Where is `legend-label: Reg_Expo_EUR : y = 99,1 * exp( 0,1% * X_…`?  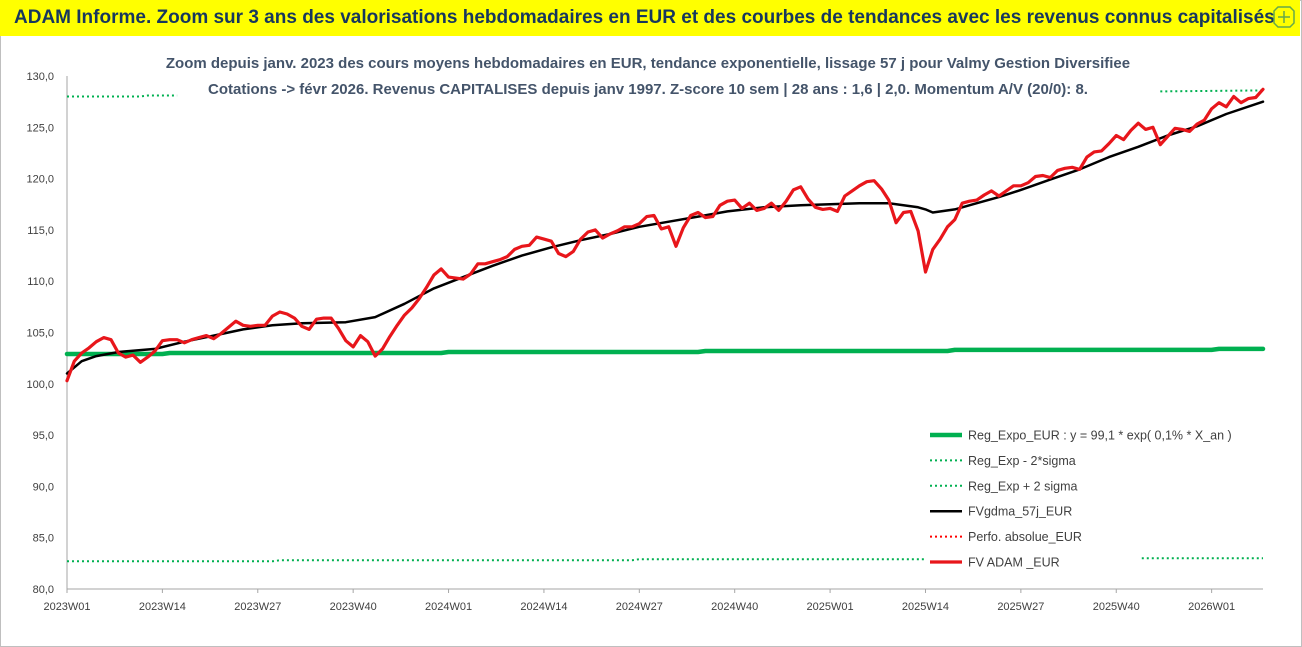
legend-label: Reg_Expo_EUR : y = 99,1 * exp( 0,1% * X_… is located at coordinates (1100, 436).